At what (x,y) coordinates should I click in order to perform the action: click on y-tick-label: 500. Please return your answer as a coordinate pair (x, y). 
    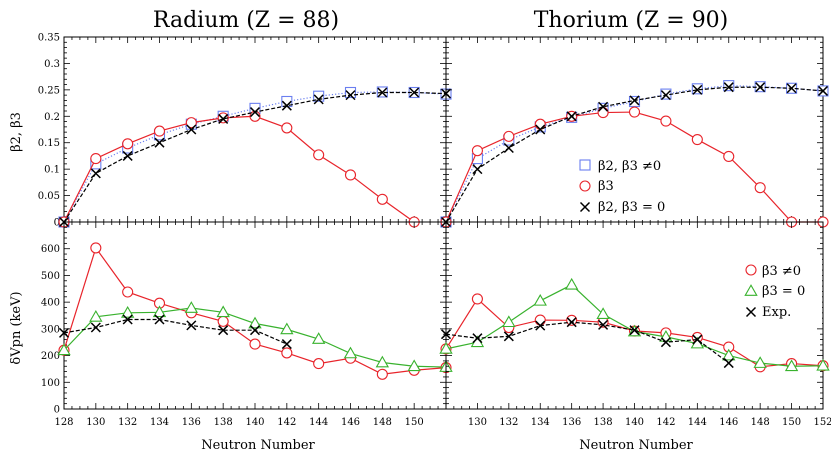
    Looking at the image, I should click on (50, 276).